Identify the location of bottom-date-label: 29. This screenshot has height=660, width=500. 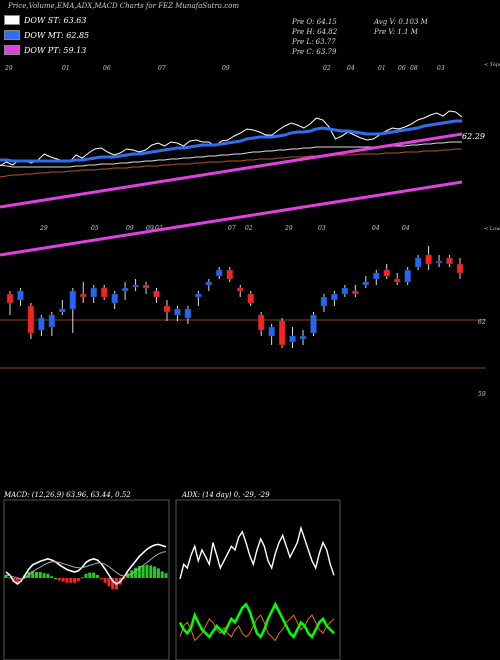
(43, 228).